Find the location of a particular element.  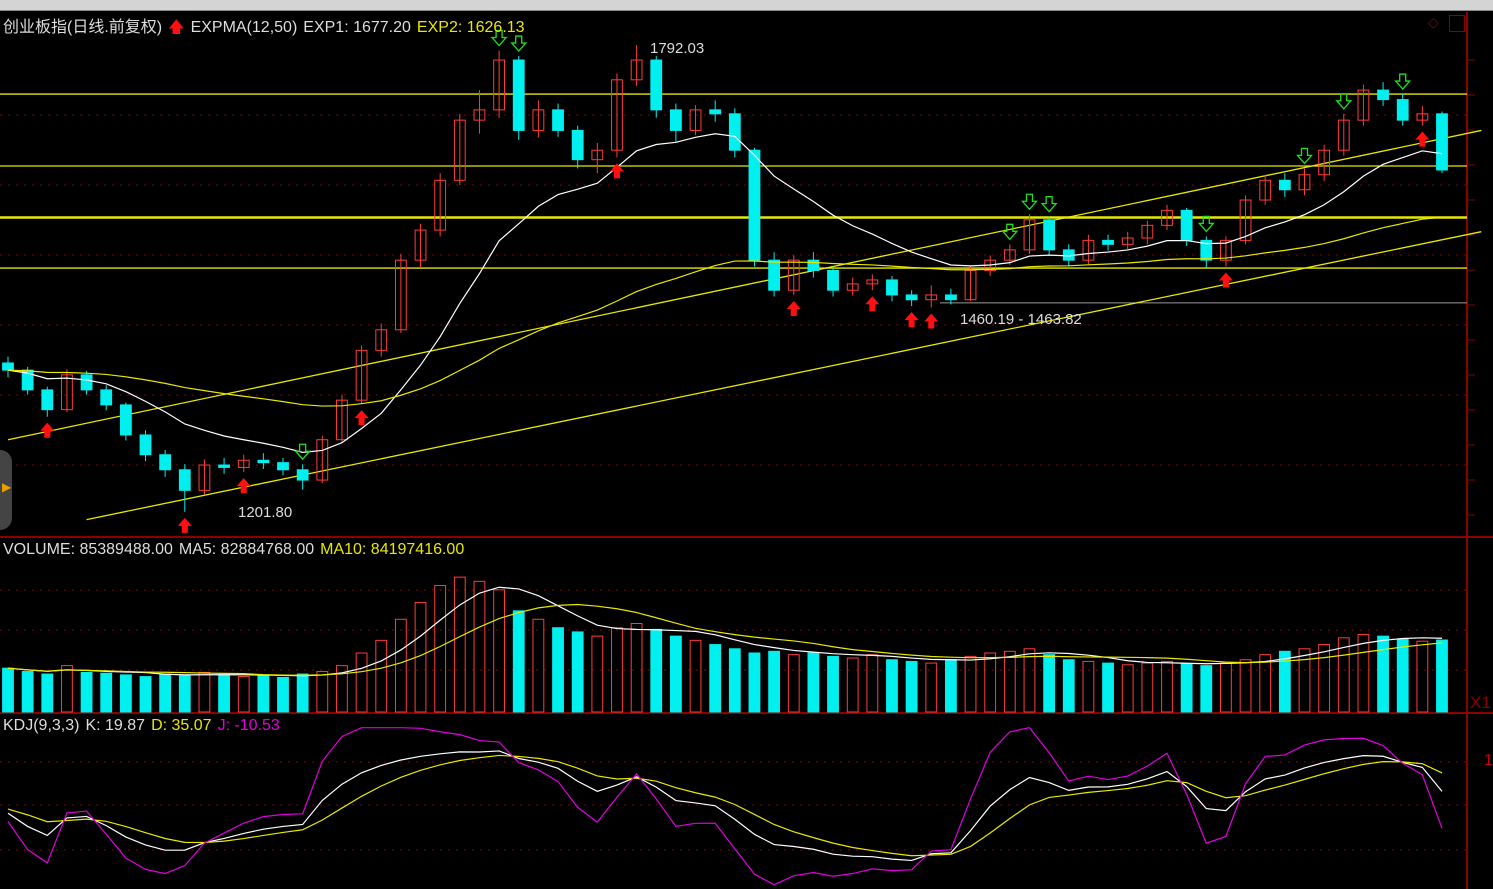

side-panel-toggle: ▶ is located at coordinates (6, 490).